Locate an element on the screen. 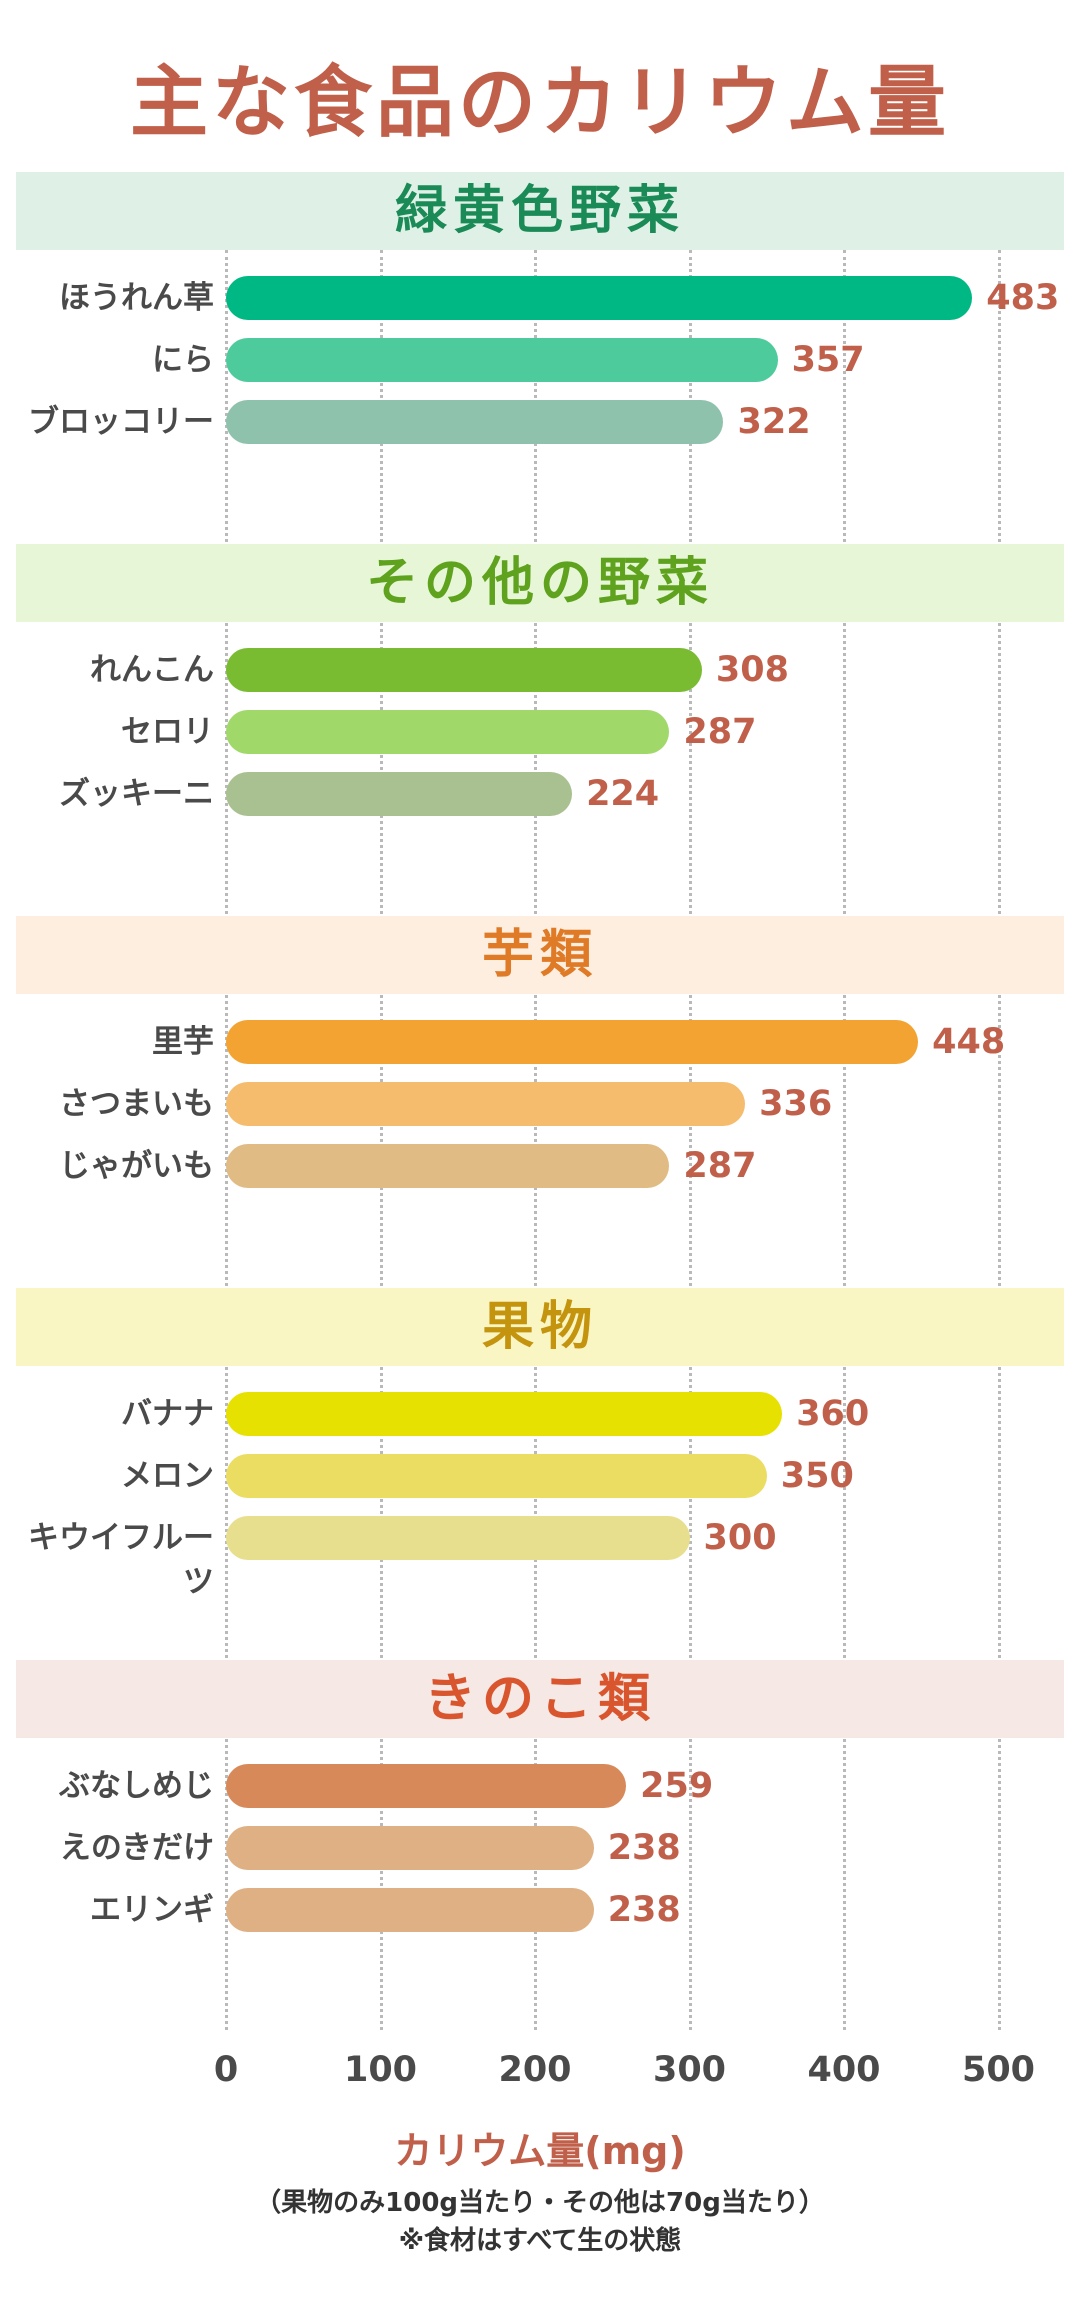  value-label: 224 is located at coordinates (623, 794).